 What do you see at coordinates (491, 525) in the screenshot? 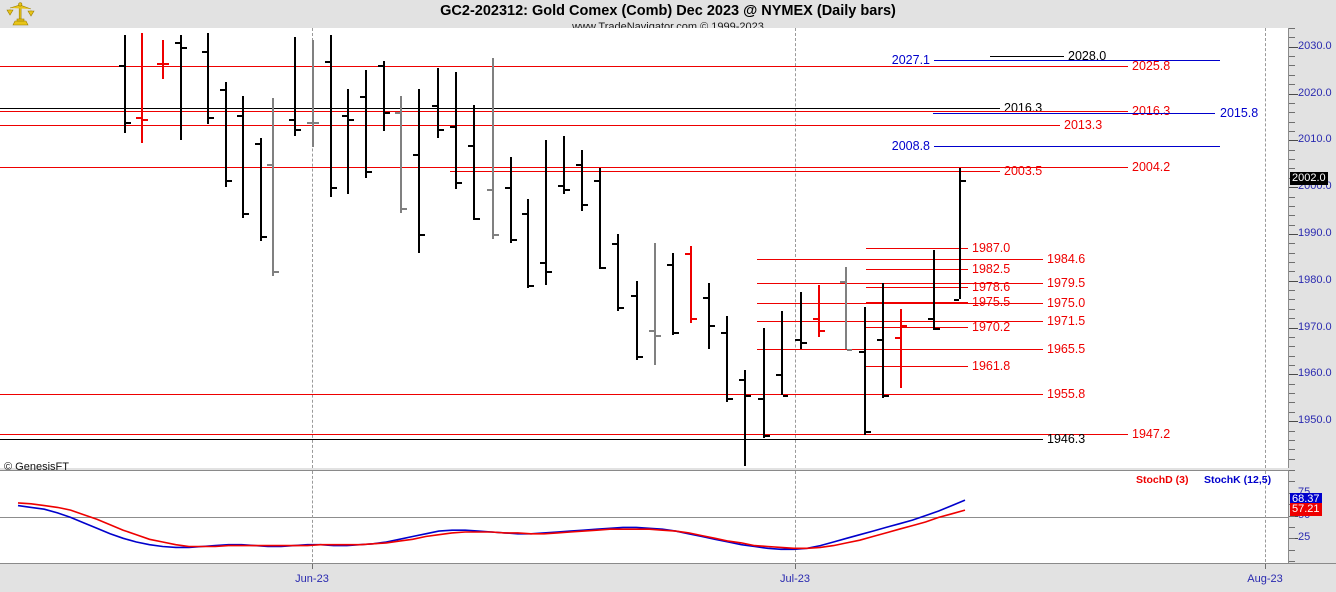
I see `stochastic-curves` at bounding box center [491, 525].